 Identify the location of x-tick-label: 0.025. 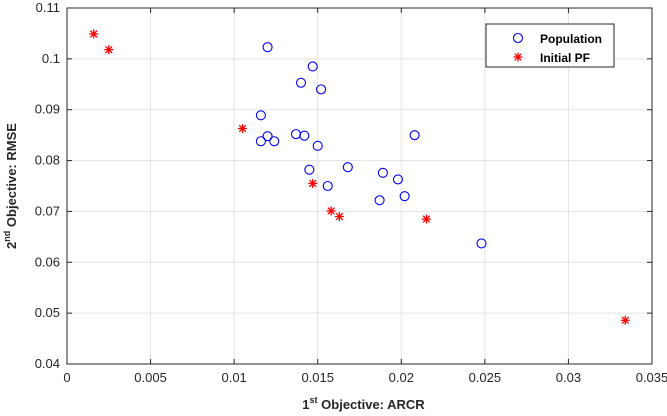
(485, 377).